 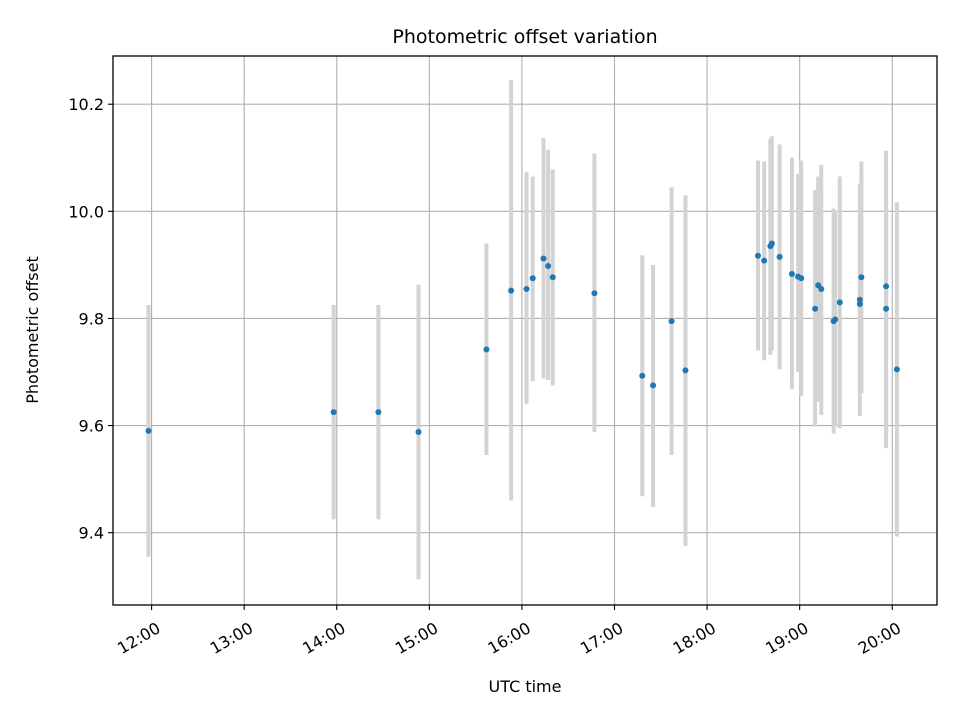 What do you see at coordinates (524, 37) in the screenshot?
I see `chart-title: Photometric offset variation` at bounding box center [524, 37].